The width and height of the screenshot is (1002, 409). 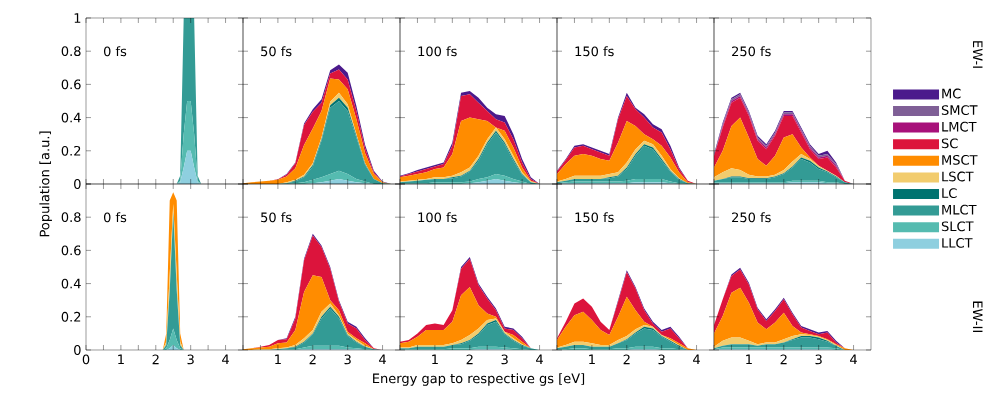 I want to click on legend-label: MLCT, so click(x=959, y=209).